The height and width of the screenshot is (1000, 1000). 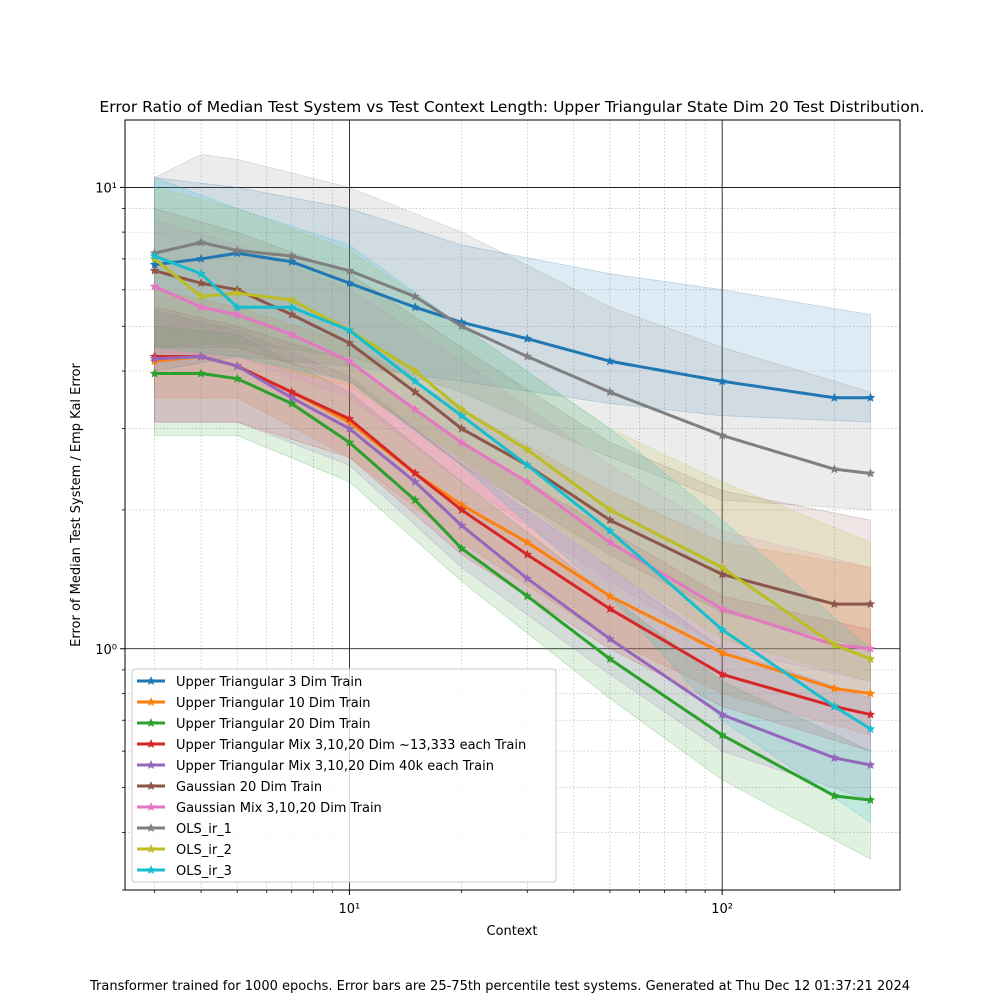 What do you see at coordinates (273, 703) in the screenshot?
I see `legend-label: Upper Triangular 10 Dim Train` at bounding box center [273, 703].